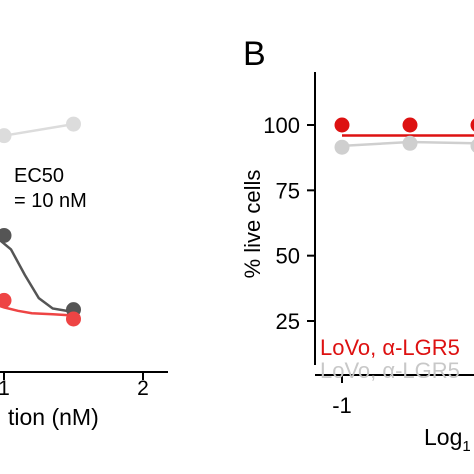 This screenshot has height=474, width=474. I want to click on panel-a-x-tick-label-1: 2, so click(143, 388).